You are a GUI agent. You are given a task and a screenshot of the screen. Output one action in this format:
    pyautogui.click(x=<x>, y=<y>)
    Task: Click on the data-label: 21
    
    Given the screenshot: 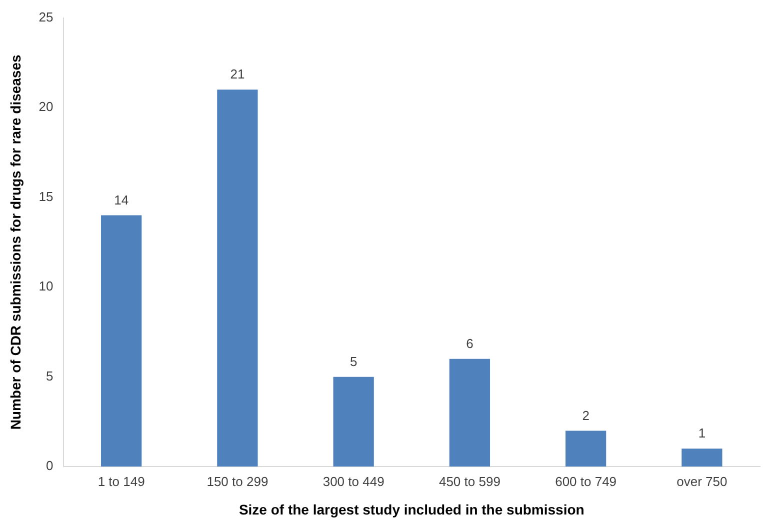 What is the action you would take?
    pyautogui.click(x=237, y=74)
    